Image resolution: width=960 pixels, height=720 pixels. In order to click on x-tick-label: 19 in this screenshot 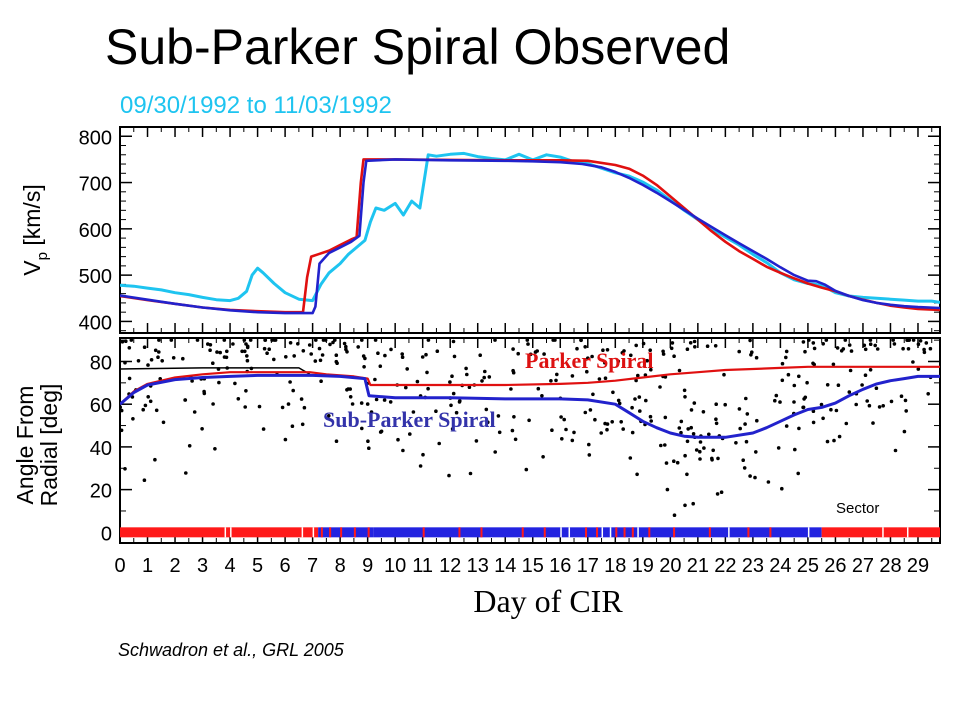, I will do `click(643, 566)`.